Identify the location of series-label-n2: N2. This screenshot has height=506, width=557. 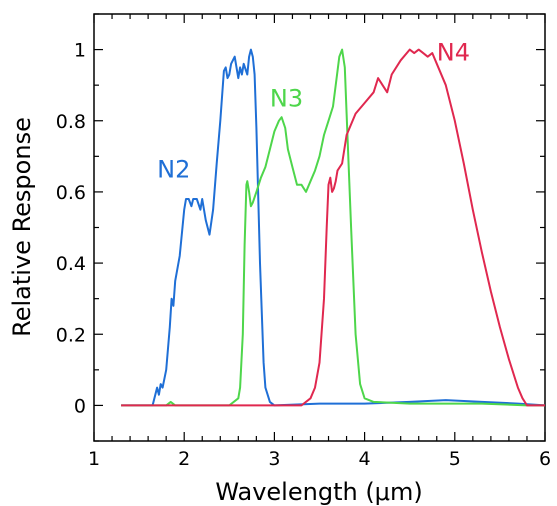
(173, 170).